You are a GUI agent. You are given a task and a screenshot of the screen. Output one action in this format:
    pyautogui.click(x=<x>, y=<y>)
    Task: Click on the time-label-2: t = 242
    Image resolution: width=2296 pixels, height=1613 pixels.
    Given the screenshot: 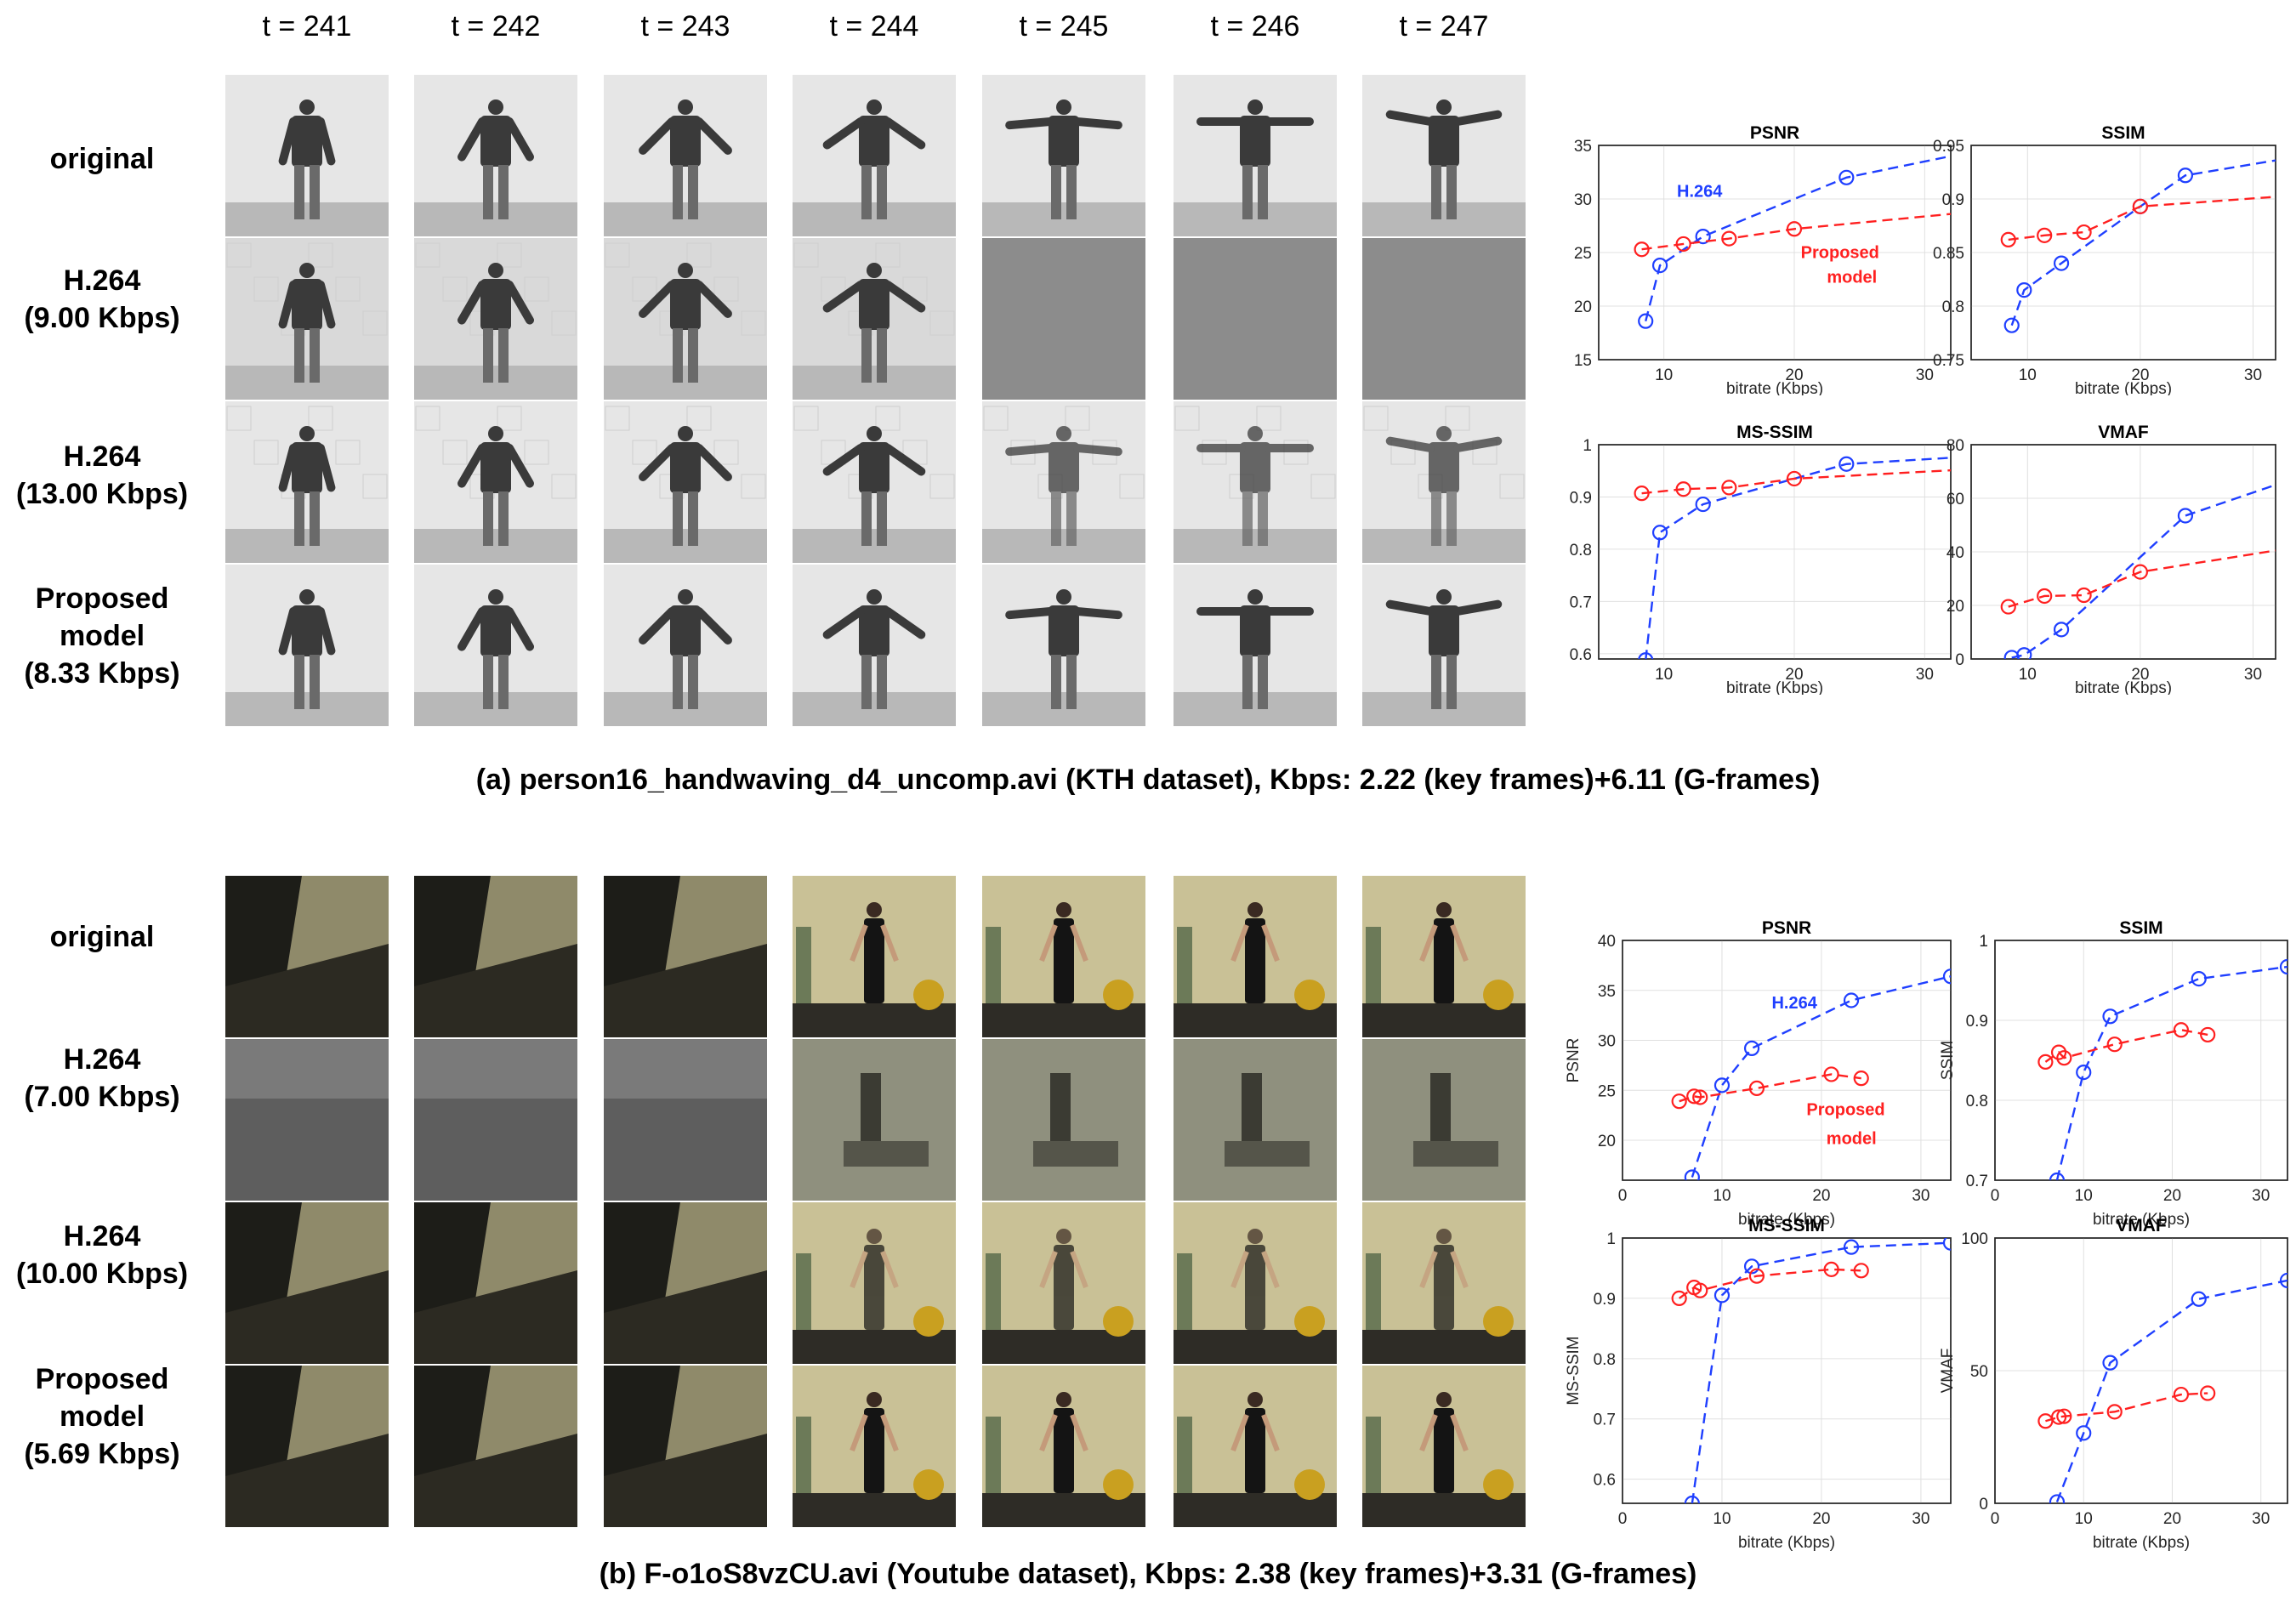 What is the action you would take?
    pyautogui.click(x=496, y=26)
    